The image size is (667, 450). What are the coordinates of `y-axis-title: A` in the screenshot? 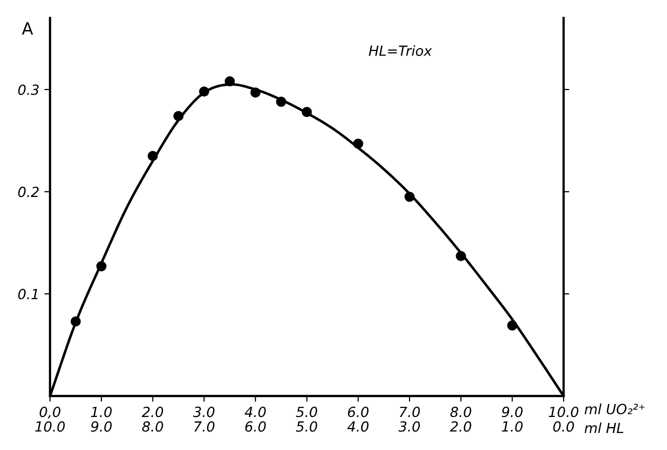 It's located at (28, 28).